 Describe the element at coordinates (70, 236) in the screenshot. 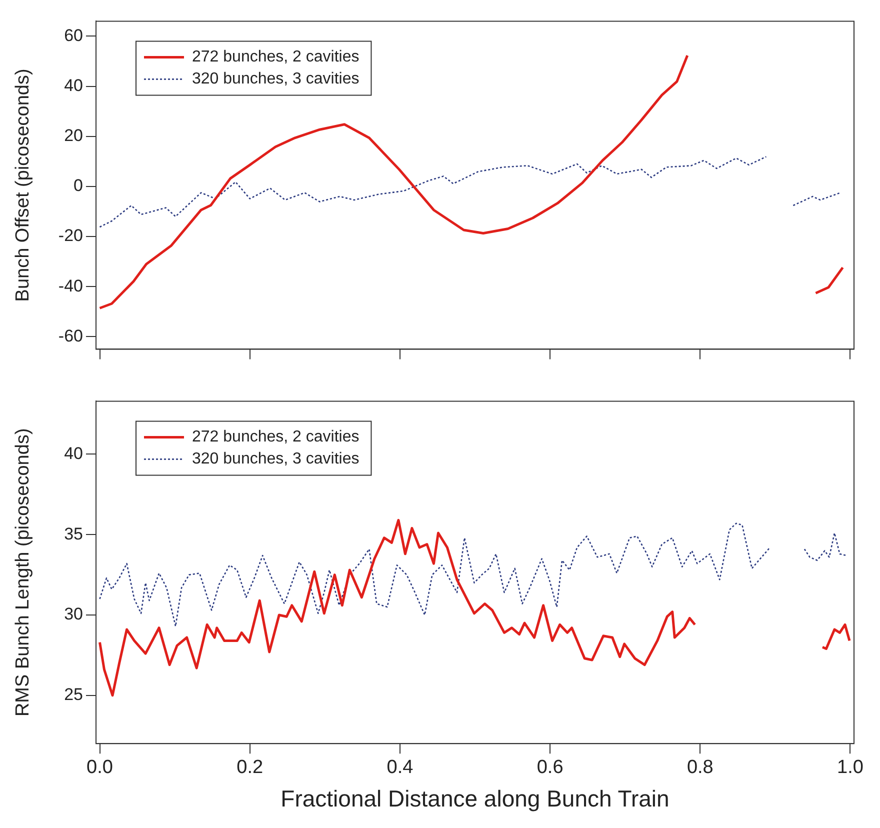

I see `y-tick-label: -20` at that location.